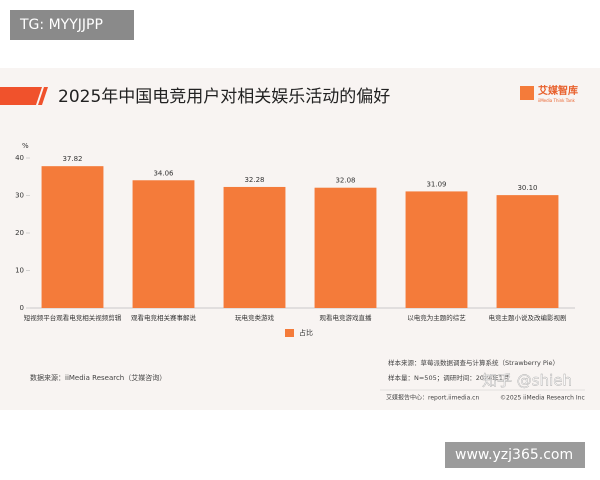  I want to click on tag: TG: MYYJJPP, so click(61, 25).